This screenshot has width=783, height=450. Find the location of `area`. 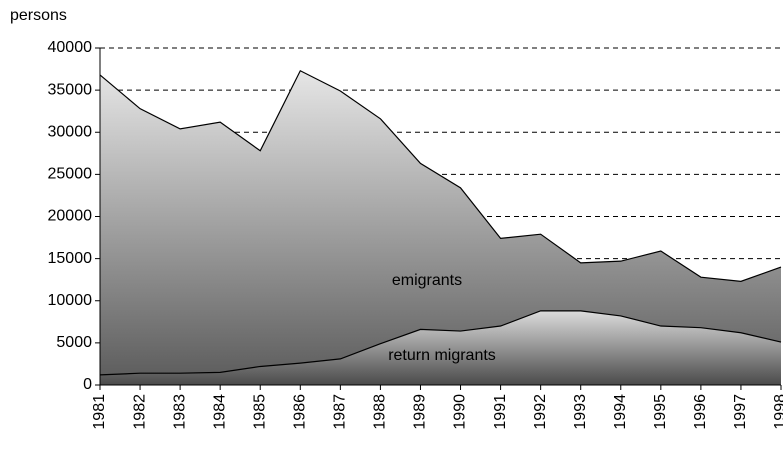

area is located at coordinates (440, 347).